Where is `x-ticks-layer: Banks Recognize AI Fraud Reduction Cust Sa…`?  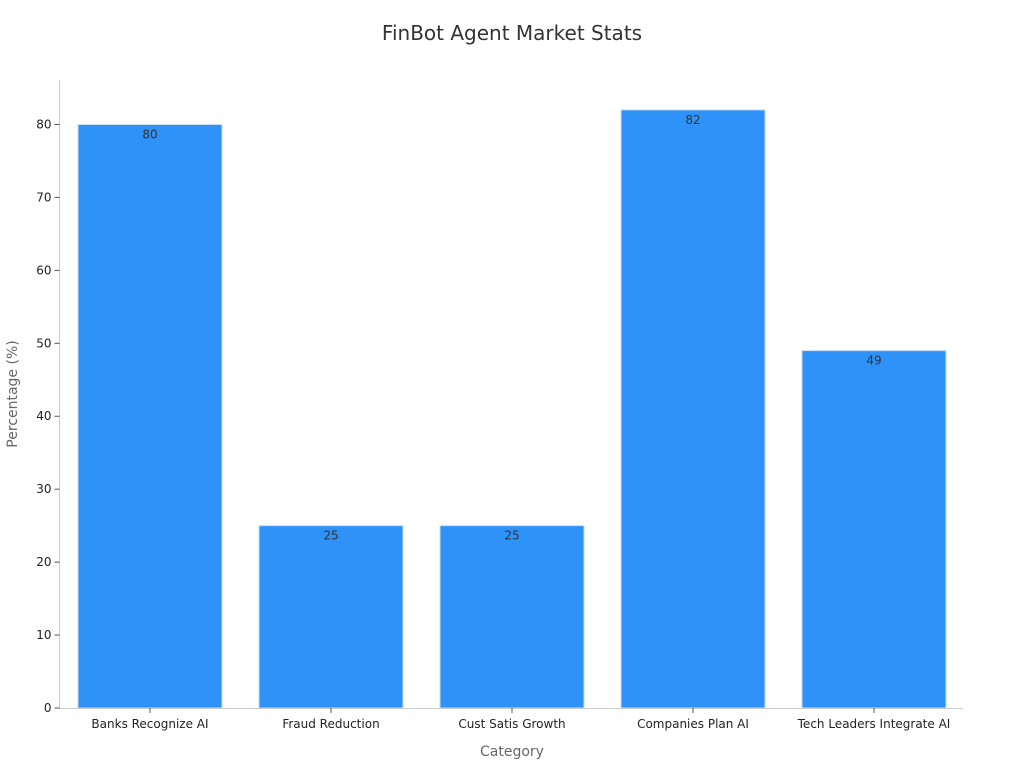
x-ticks-layer: Banks Recognize AI Fraud Reduction Cust Sa… is located at coordinates (520, 719).